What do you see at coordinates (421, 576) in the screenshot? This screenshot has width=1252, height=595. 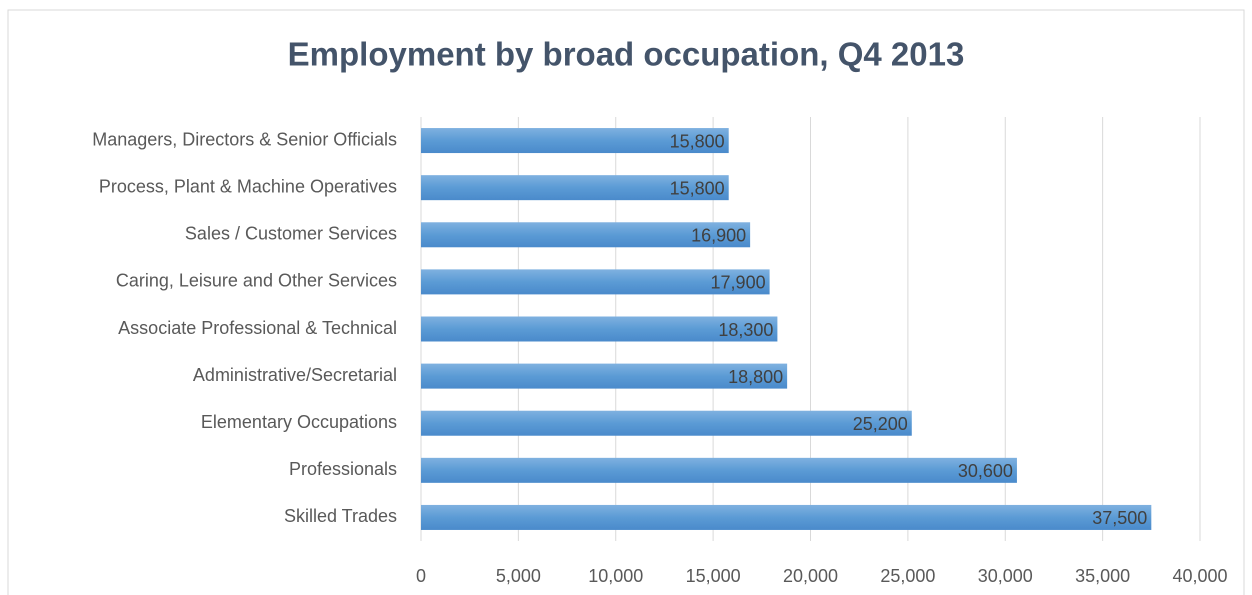 I see `x-tick-label: 0` at bounding box center [421, 576].